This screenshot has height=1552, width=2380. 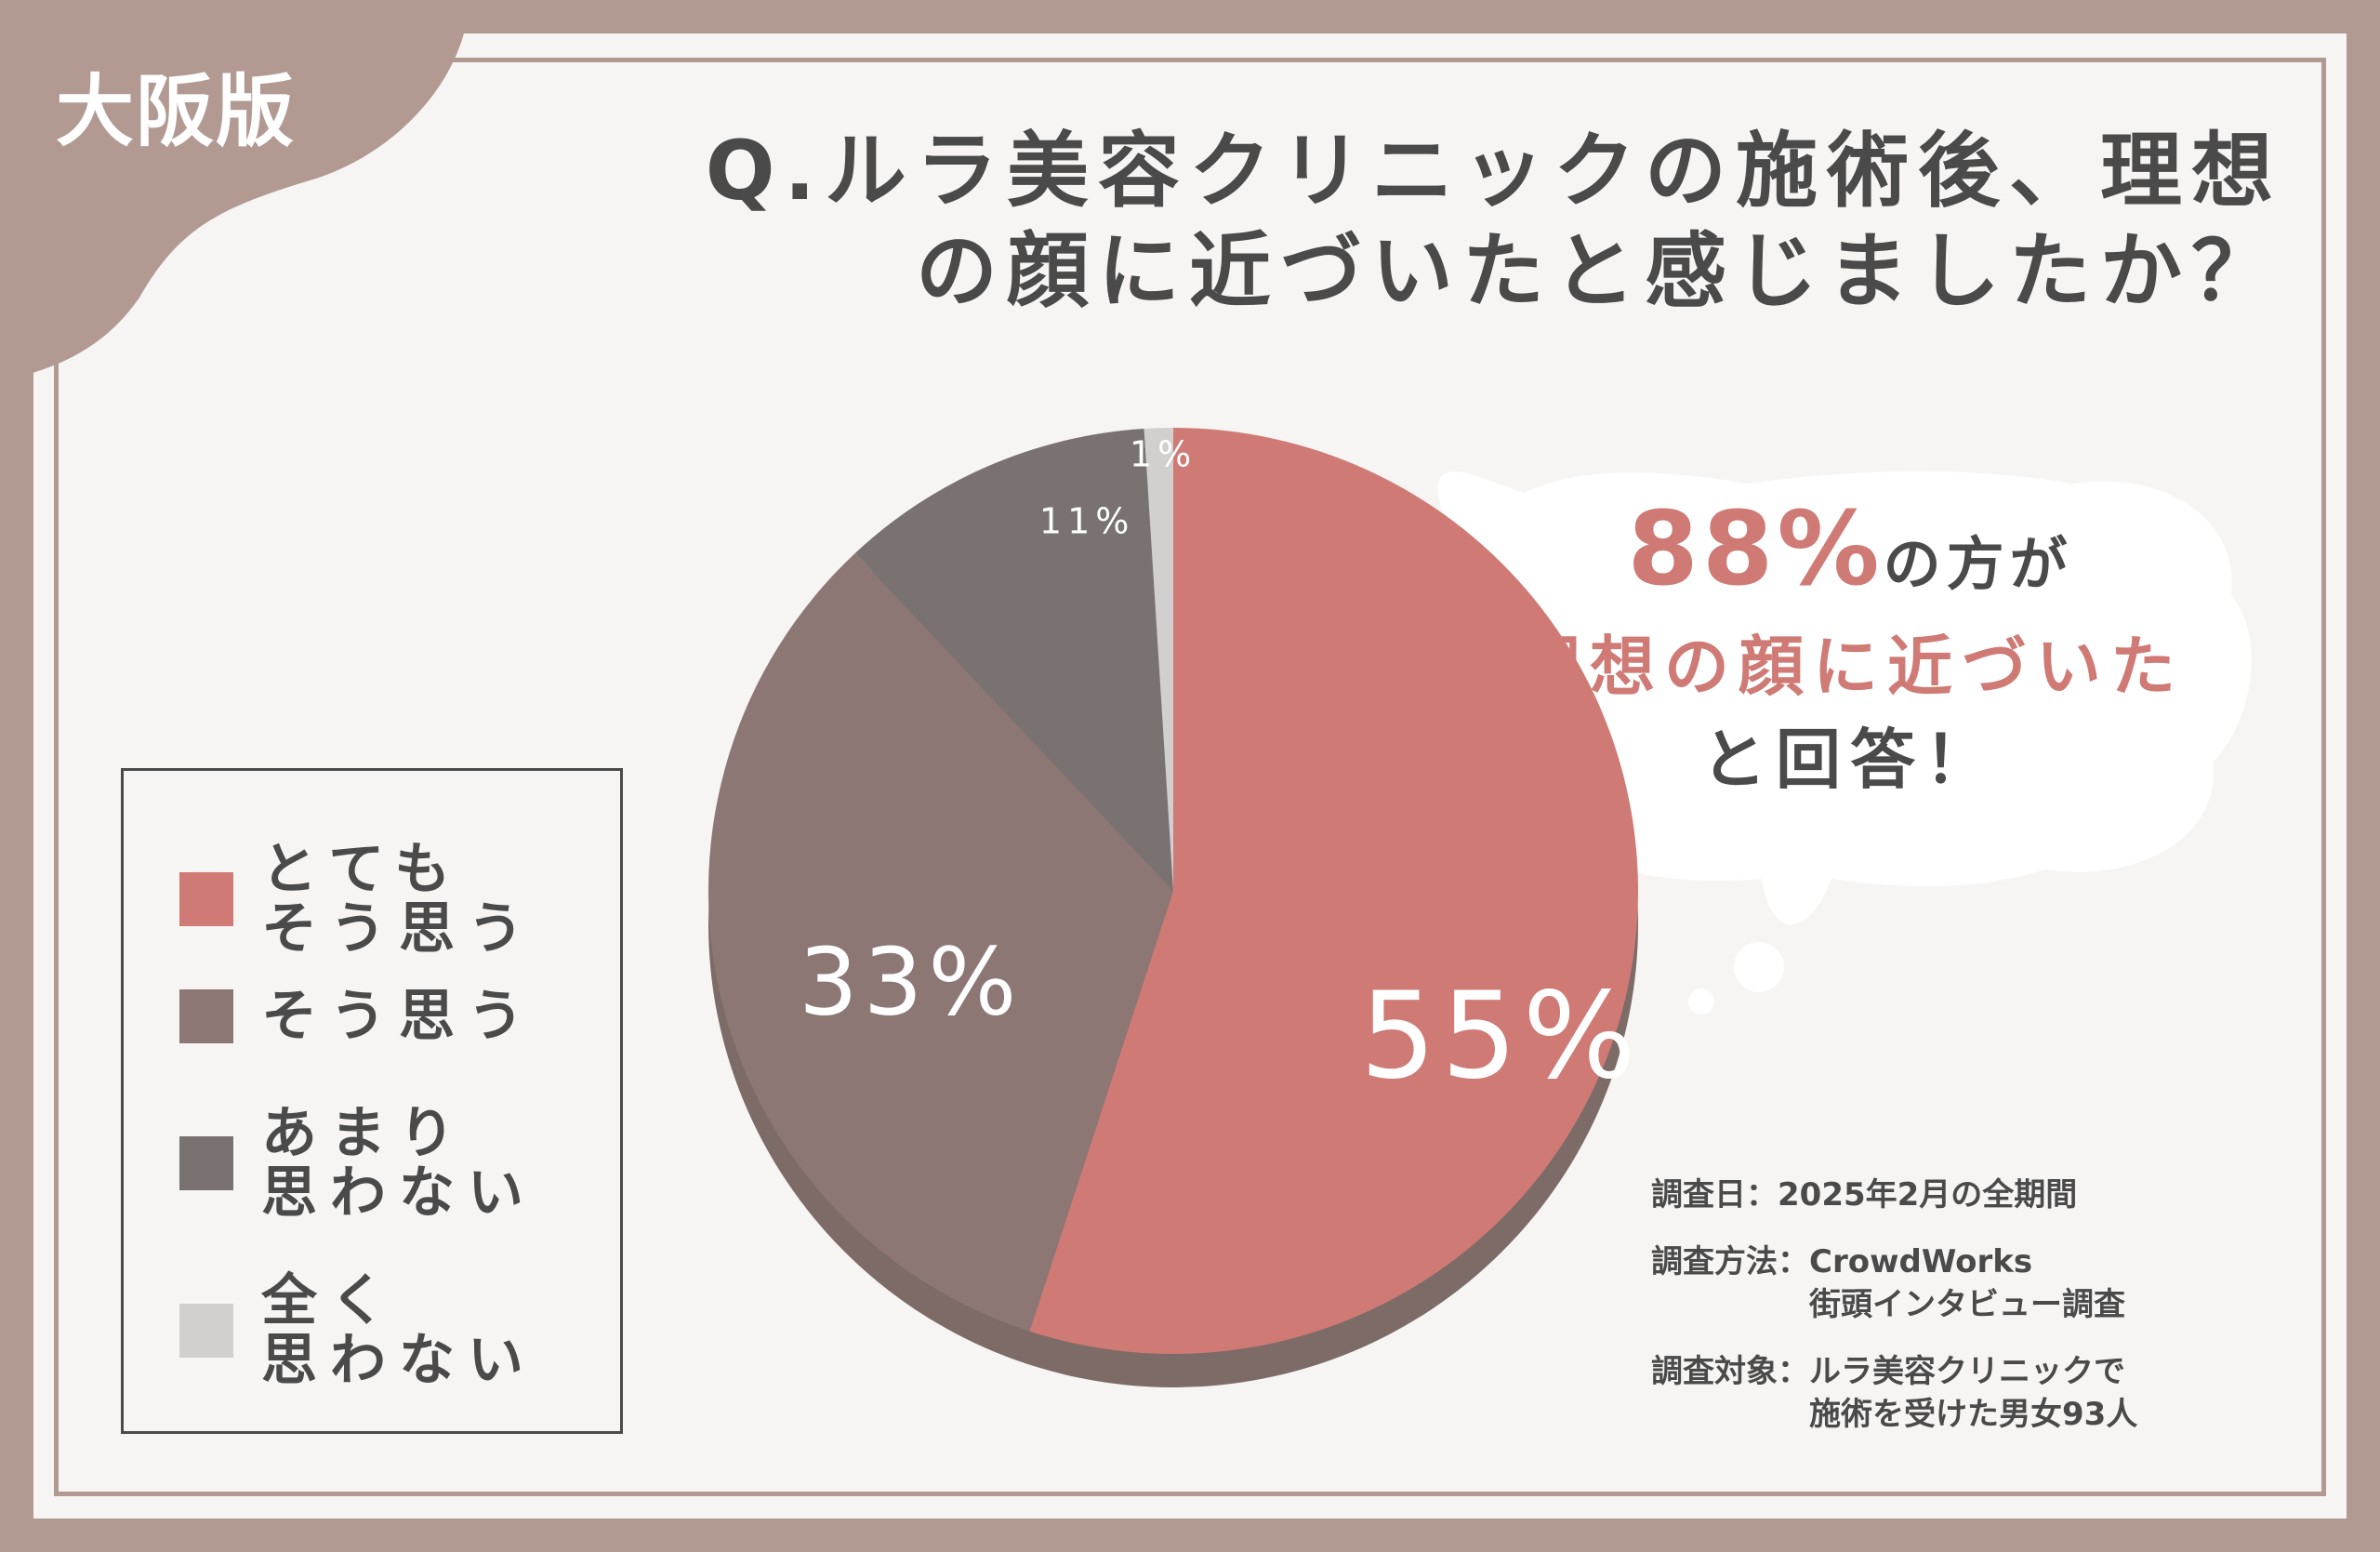 What do you see at coordinates (398, 1163) in the screenshot?
I see `legend-label: あまり 思わない` at bounding box center [398, 1163].